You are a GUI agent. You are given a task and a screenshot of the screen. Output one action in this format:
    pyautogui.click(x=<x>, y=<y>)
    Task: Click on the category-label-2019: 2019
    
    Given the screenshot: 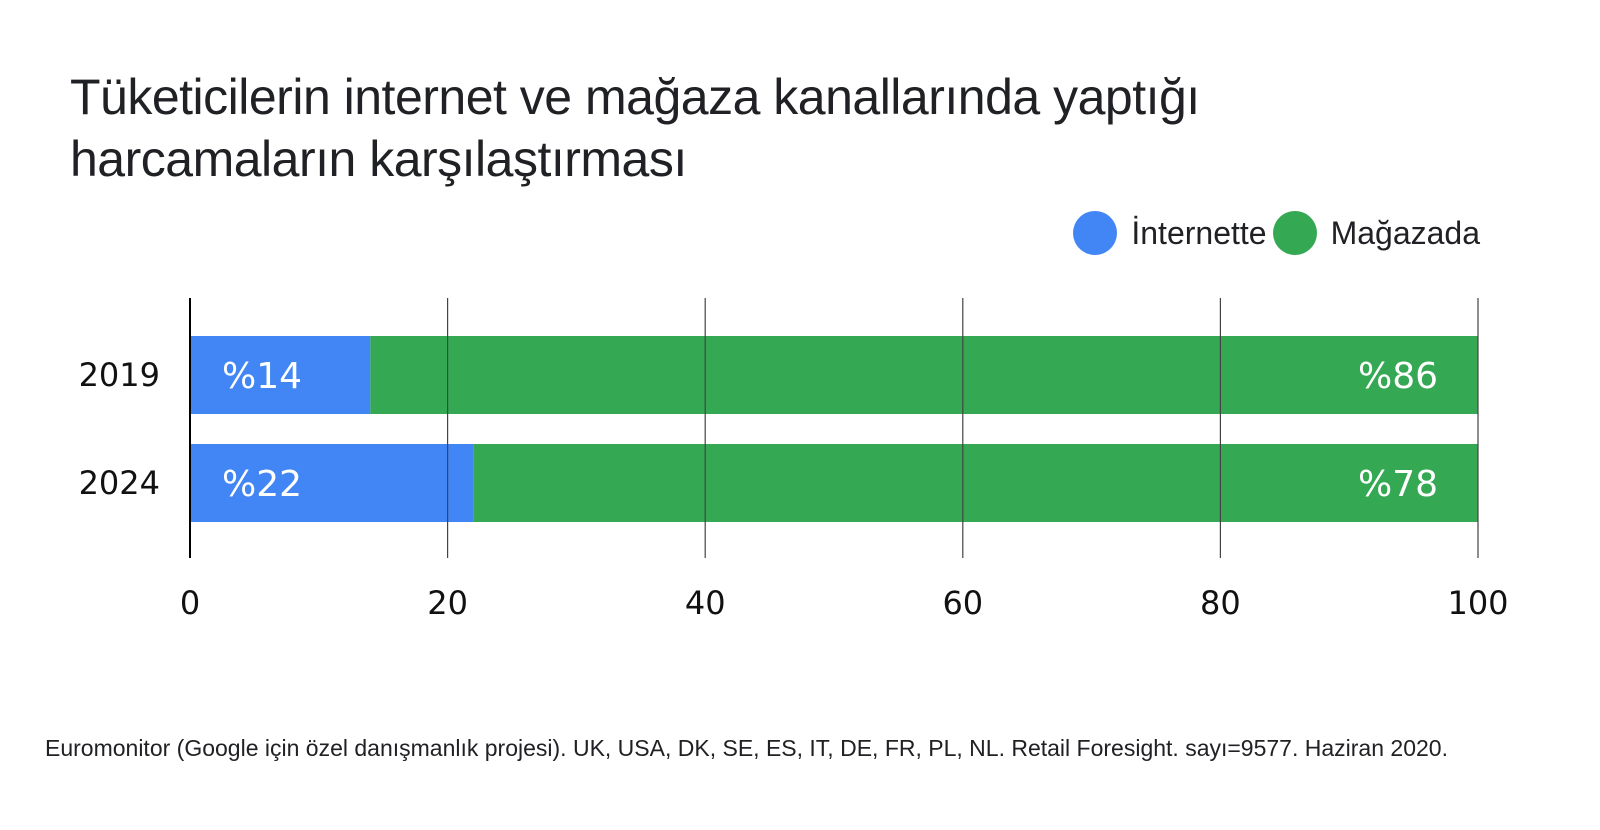 What is the action you would take?
    pyautogui.click(x=119, y=375)
    